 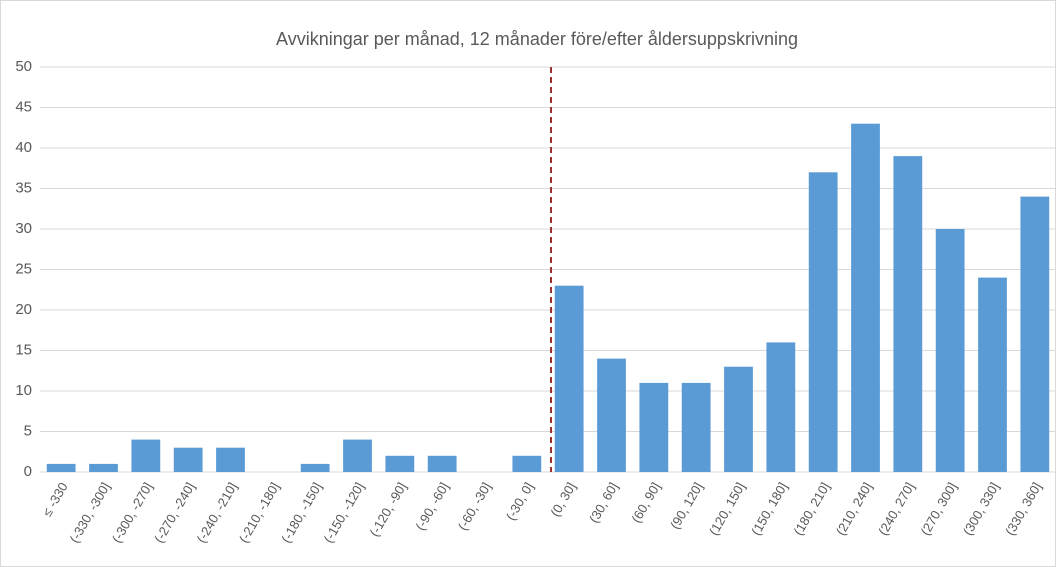 I want to click on y-tick-label: 10, so click(x=23, y=390).